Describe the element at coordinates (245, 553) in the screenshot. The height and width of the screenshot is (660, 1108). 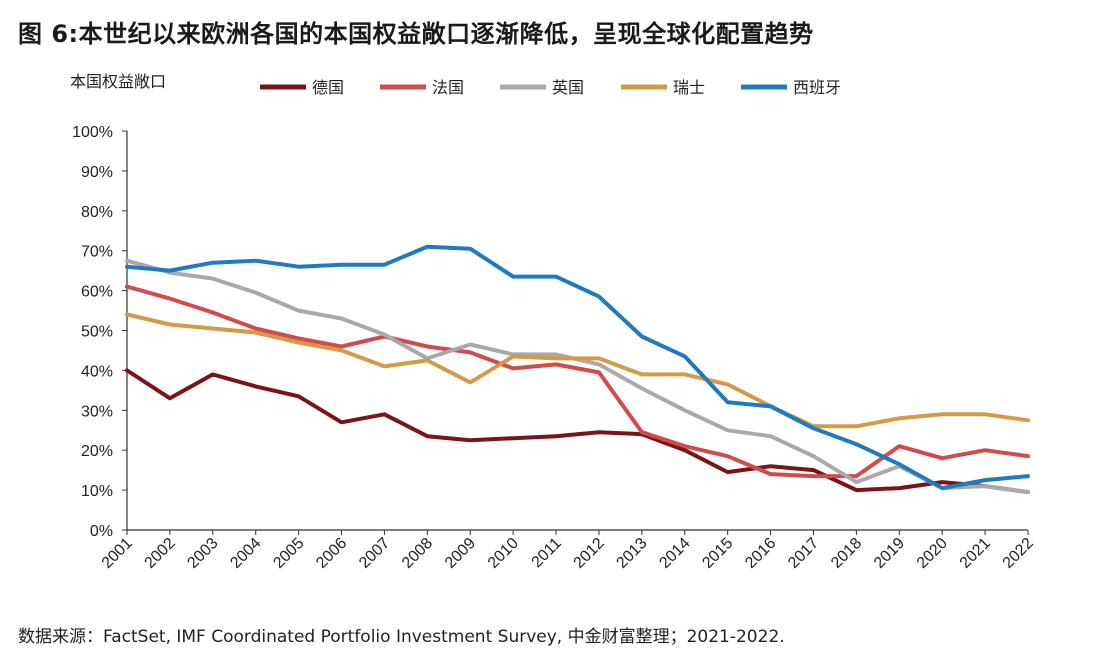
I see `x-tick-label: 2004` at that location.